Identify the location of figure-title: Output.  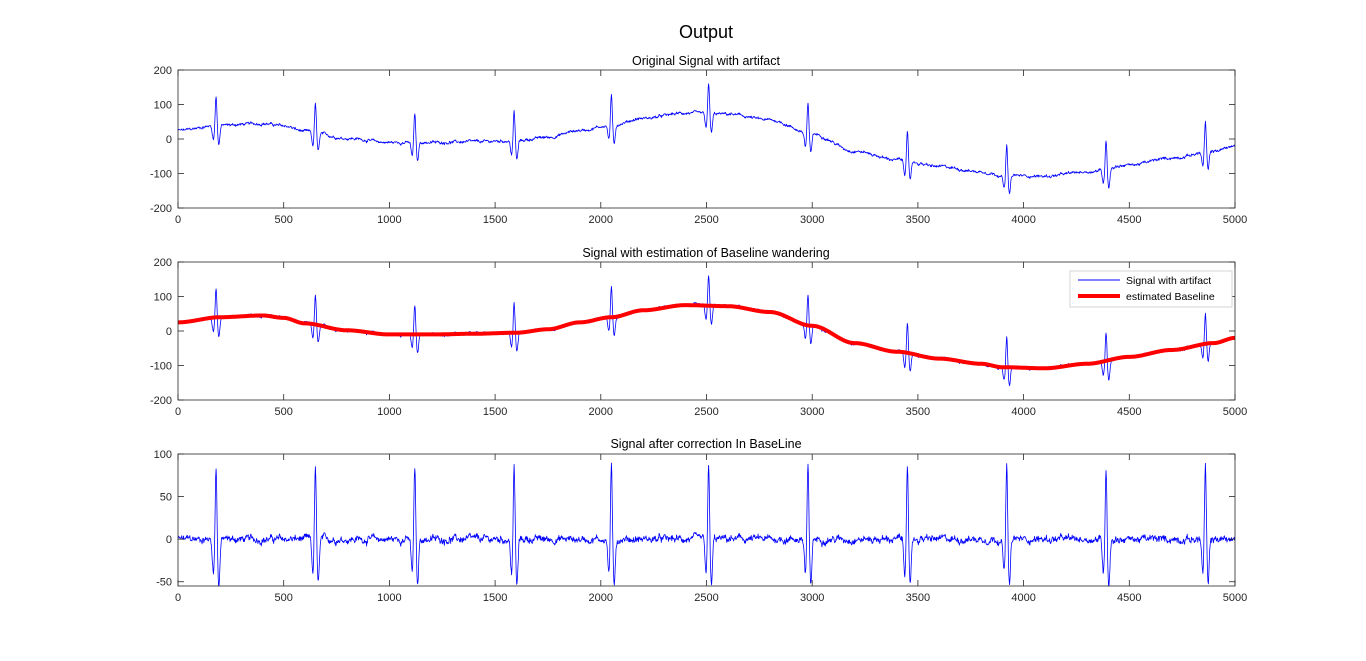
(706, 32).